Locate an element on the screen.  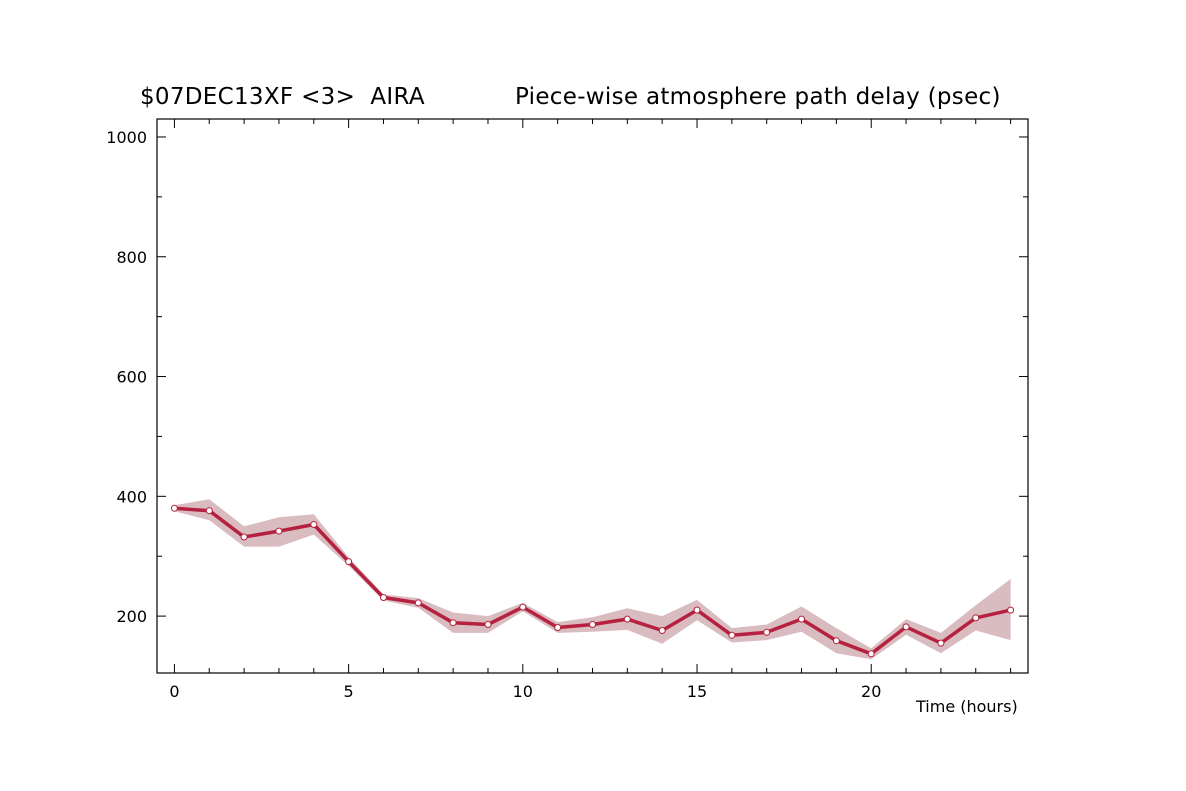
x-tick-label: 15 is located at coordinates (697, 691).